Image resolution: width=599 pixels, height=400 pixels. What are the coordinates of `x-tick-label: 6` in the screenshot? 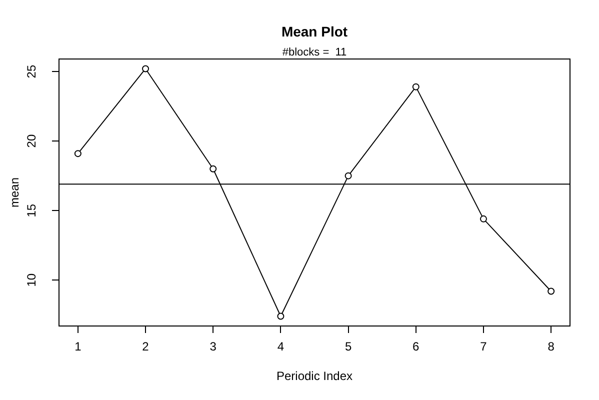 It's located at (416, 347).